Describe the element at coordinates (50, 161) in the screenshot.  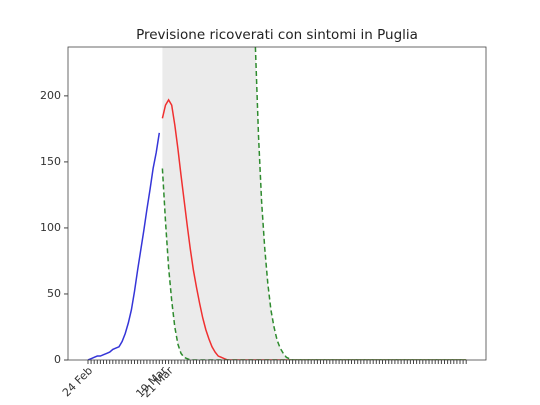
I see `y-tick-label: 150` at that location.